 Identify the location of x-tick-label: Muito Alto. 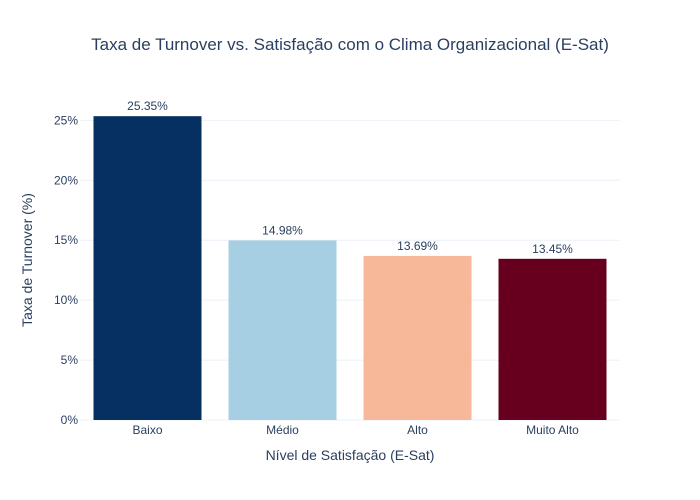
(552, 430).